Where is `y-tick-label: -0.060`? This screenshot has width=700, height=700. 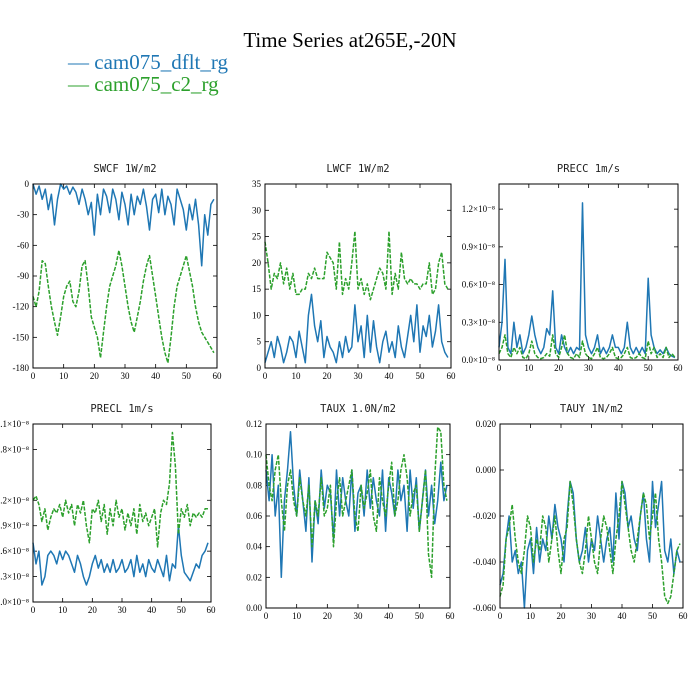
y-tick-label: -0.060 is located at coordinates (485, 608).